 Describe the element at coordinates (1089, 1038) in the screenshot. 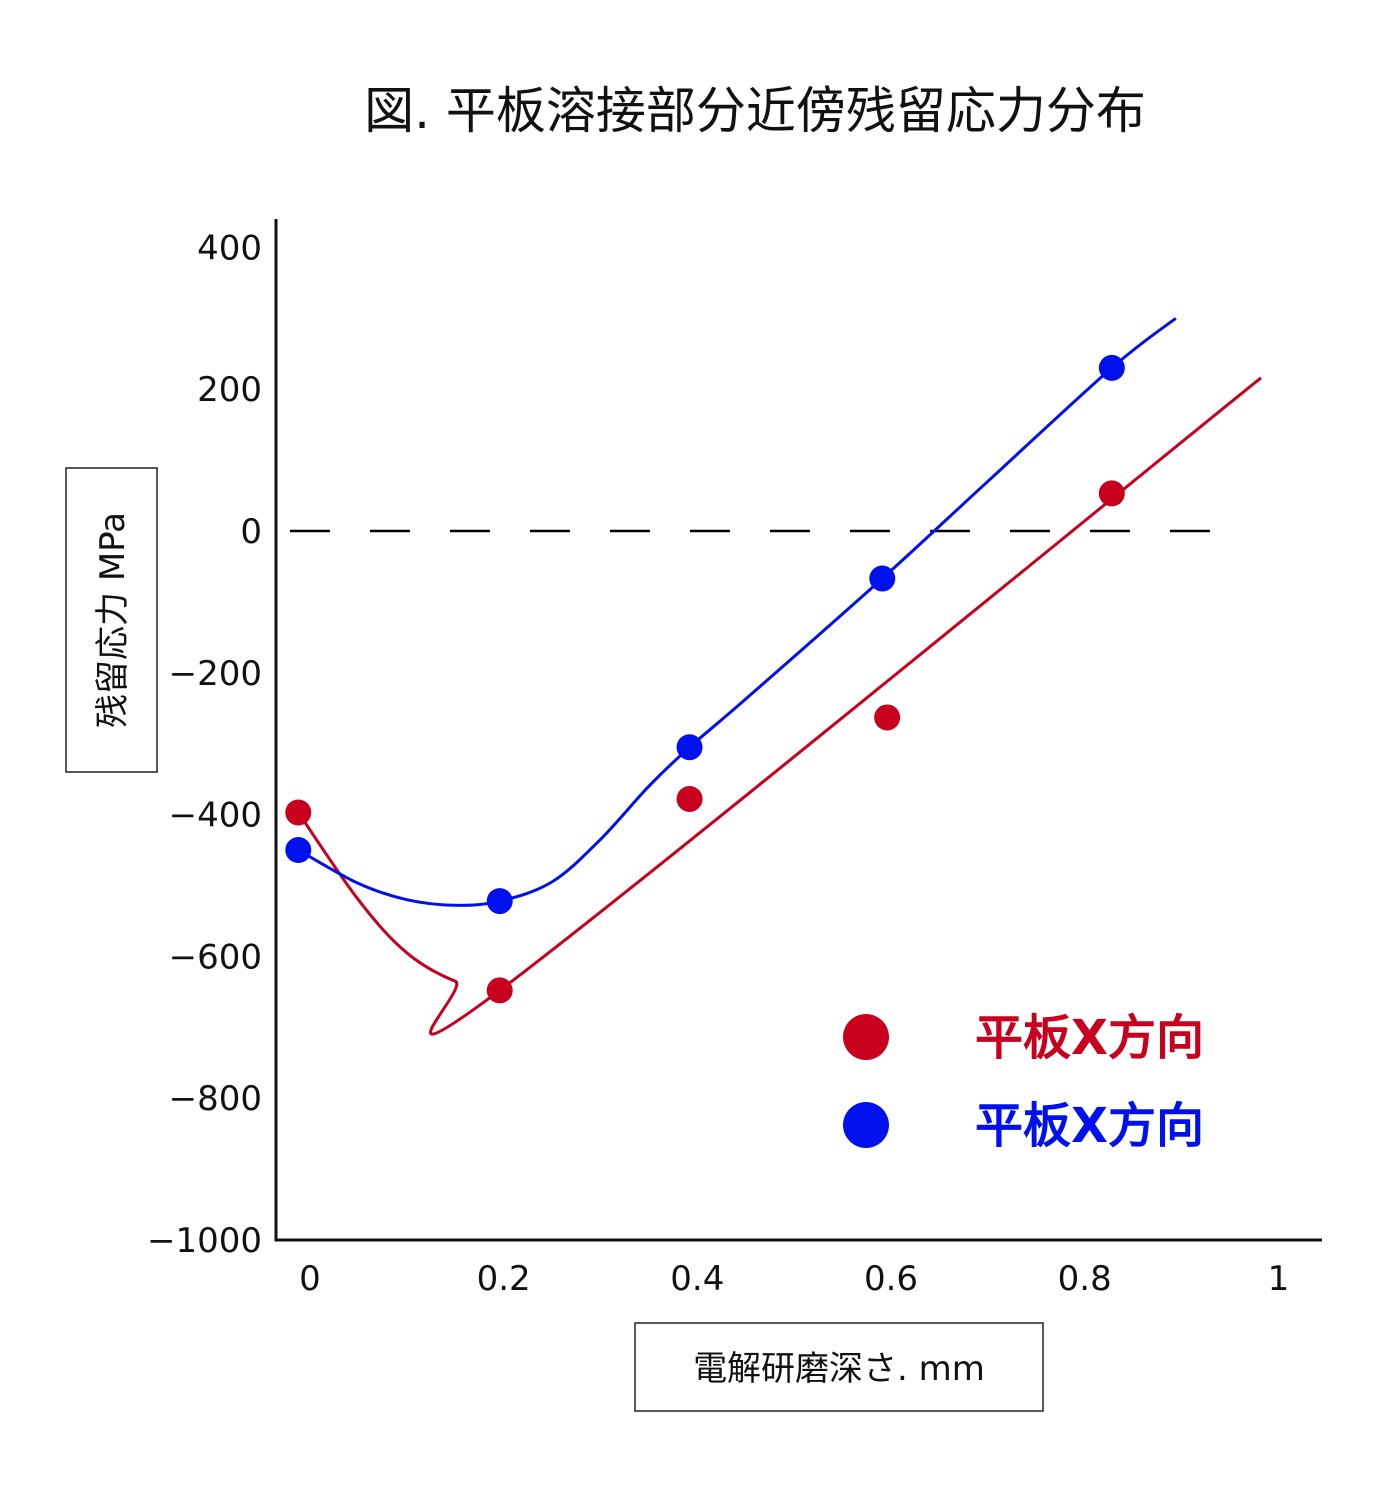

I see `legend-label-series-1: 平板X方向` at that location.